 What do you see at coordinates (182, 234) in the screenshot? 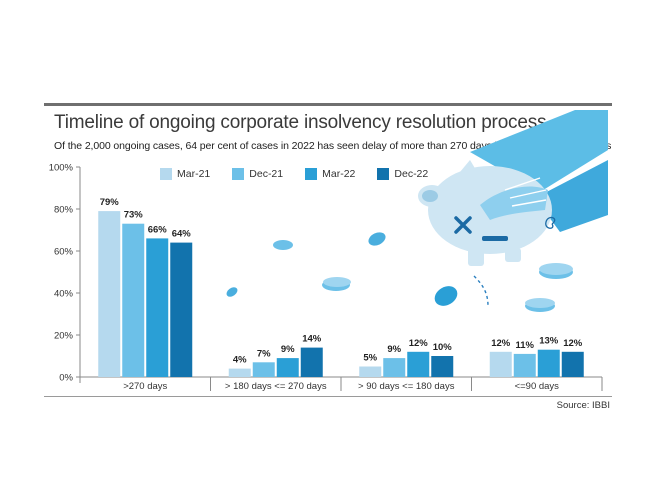
I see `bar-value-label: 64%` at bounding box center [182, 234].